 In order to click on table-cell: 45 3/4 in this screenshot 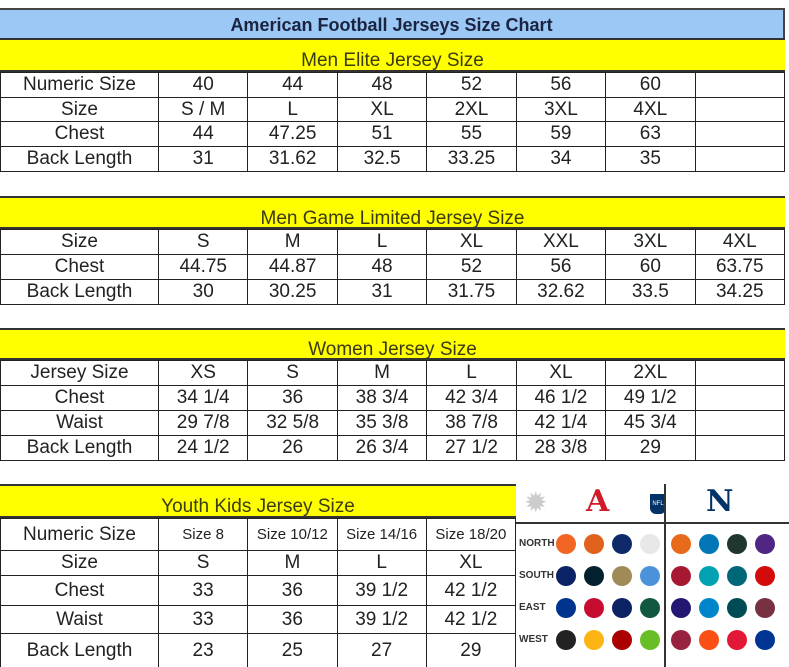, I will do `click(650, 423)`.